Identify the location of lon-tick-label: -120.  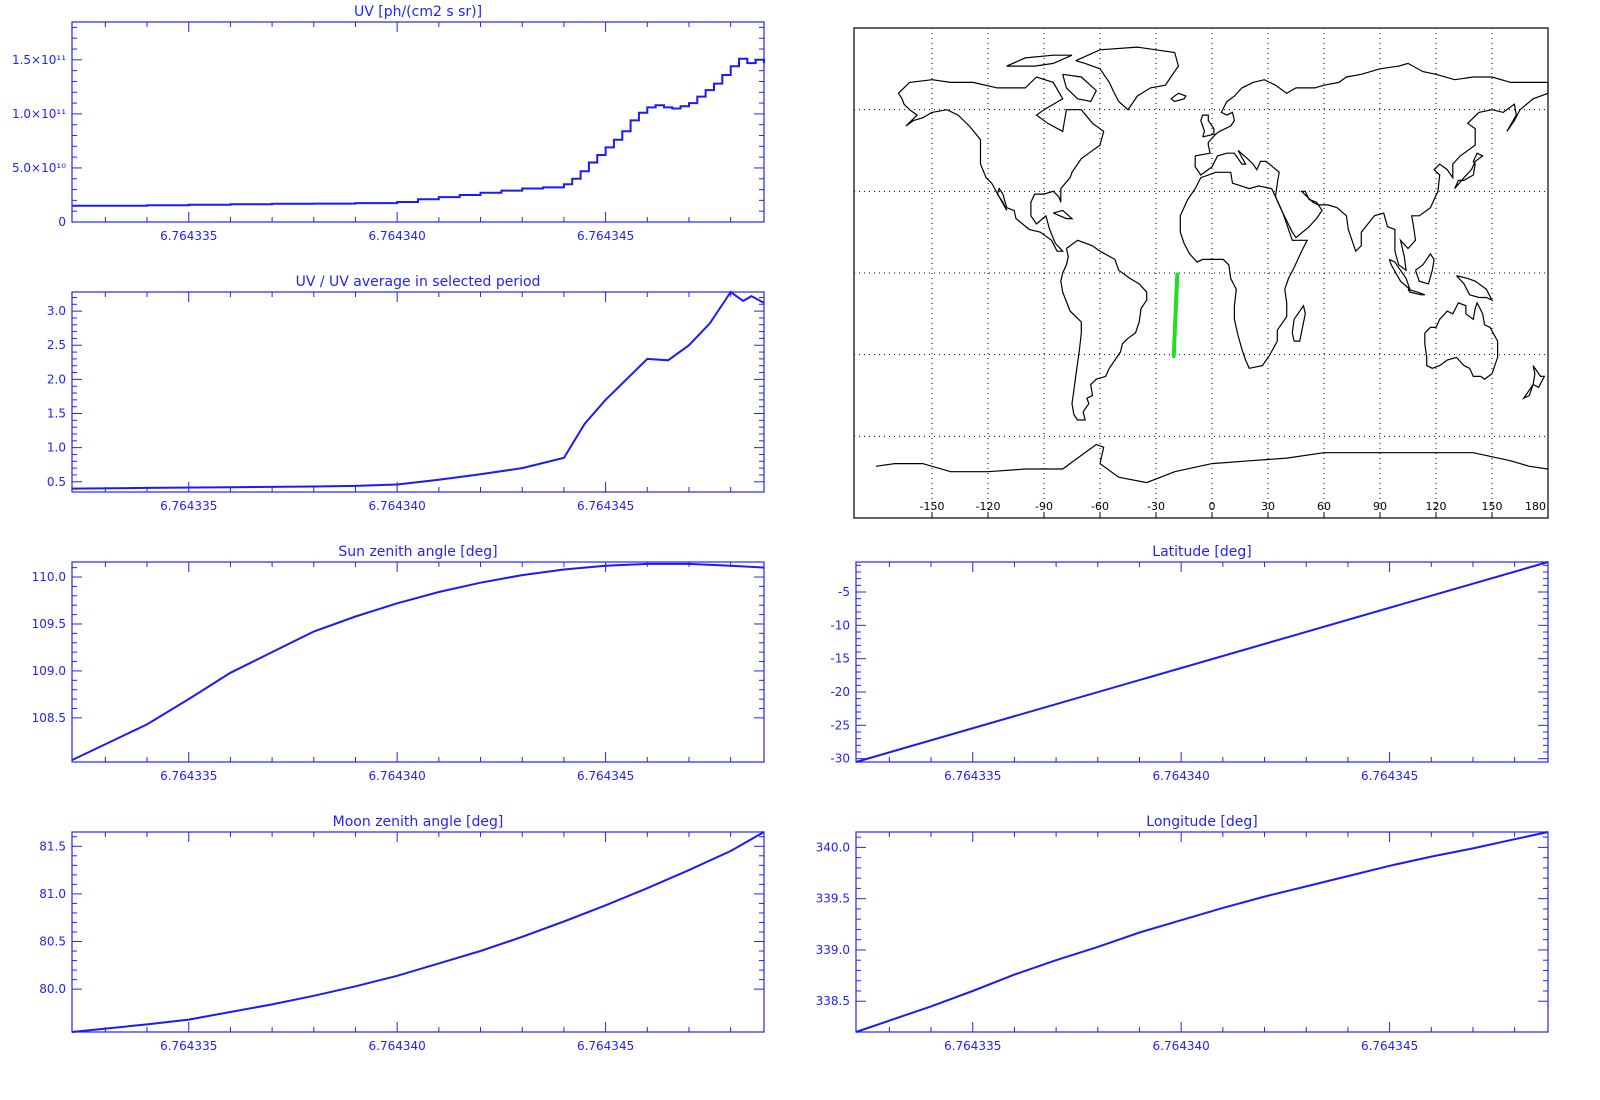
(988, 506).